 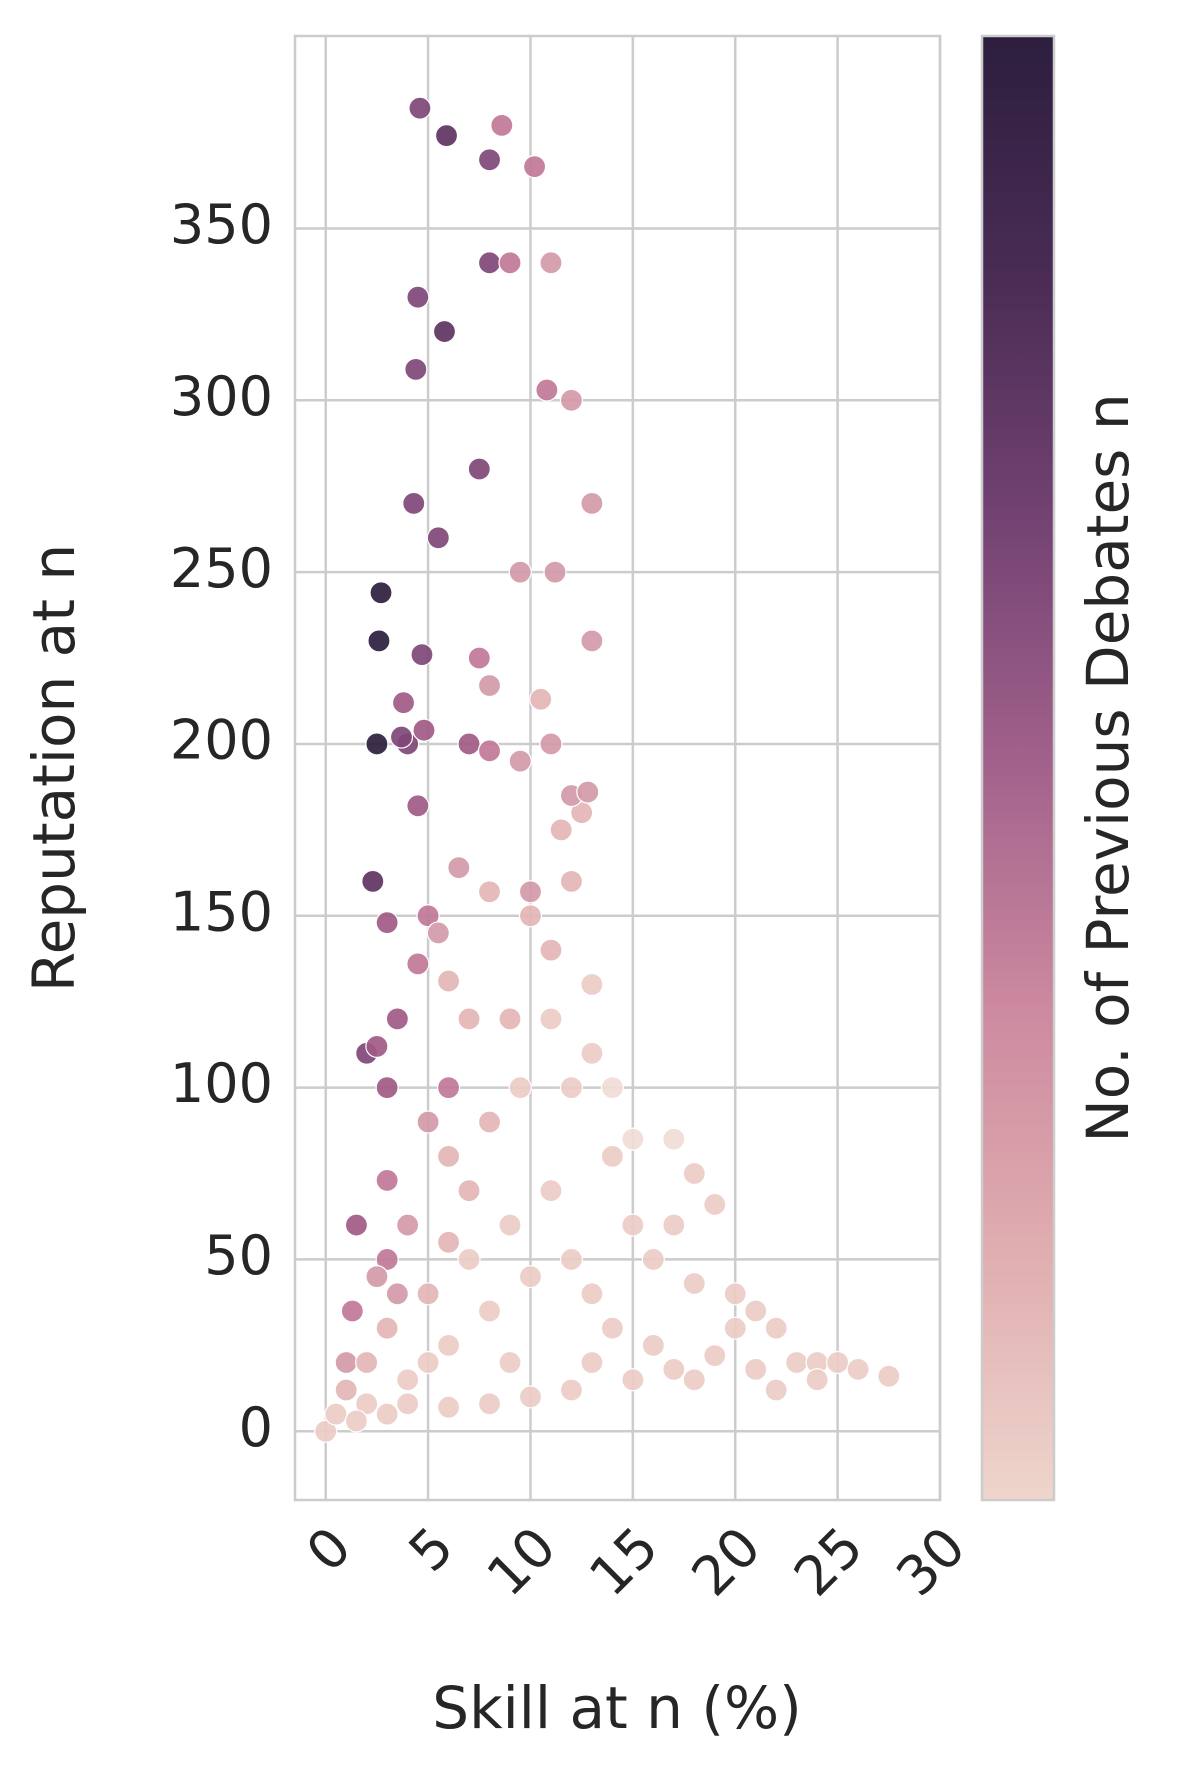 What do you see at coordinates (221, 1083) in the screenshot?
I see `y-tick-label: 100` at bounding box center [221, 1083].